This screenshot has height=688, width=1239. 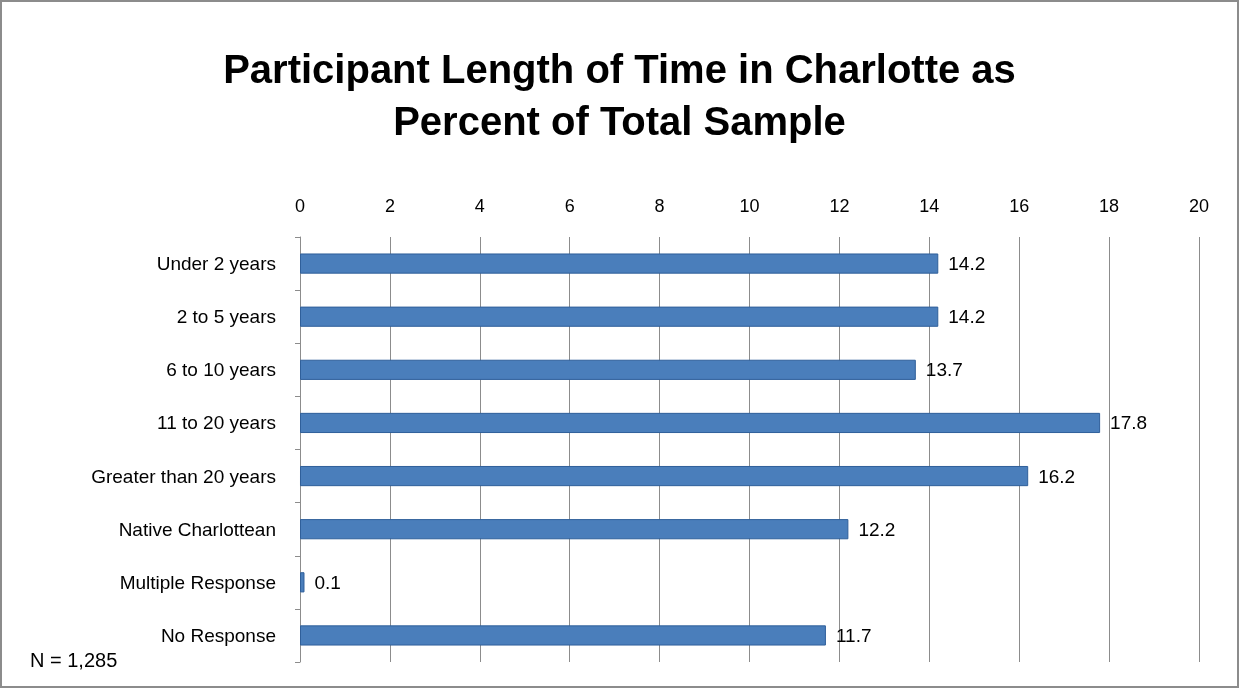 What do you see at coordinates (300, 206) in the screenshot?
I see `x-tick-label: 0` at bounding box center [300, 206].